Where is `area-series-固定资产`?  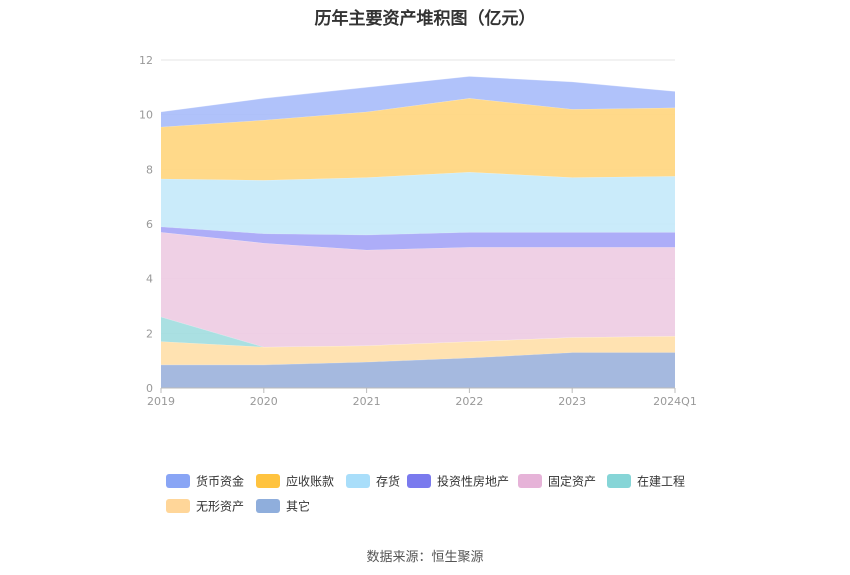
area-series-固定资产 is located at coordinates (418, 289).